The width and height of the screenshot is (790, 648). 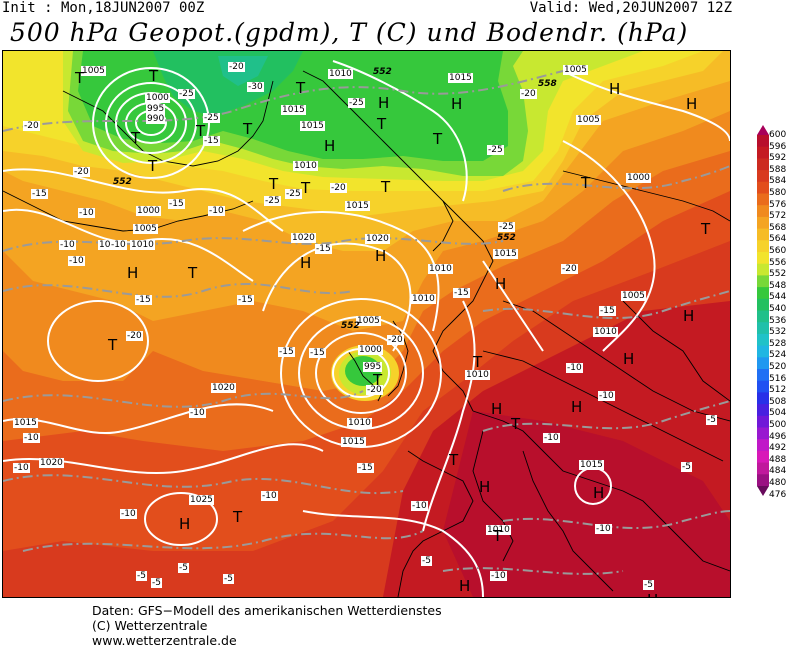 I want to click on scale-value-label: 548, so click(x=778, y=285).